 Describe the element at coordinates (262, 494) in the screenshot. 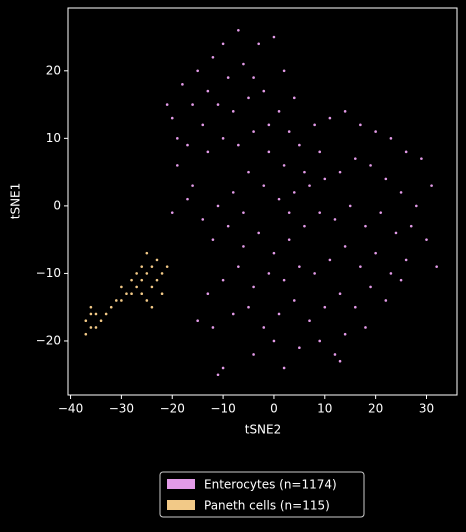

I see `legend-box` at that location.